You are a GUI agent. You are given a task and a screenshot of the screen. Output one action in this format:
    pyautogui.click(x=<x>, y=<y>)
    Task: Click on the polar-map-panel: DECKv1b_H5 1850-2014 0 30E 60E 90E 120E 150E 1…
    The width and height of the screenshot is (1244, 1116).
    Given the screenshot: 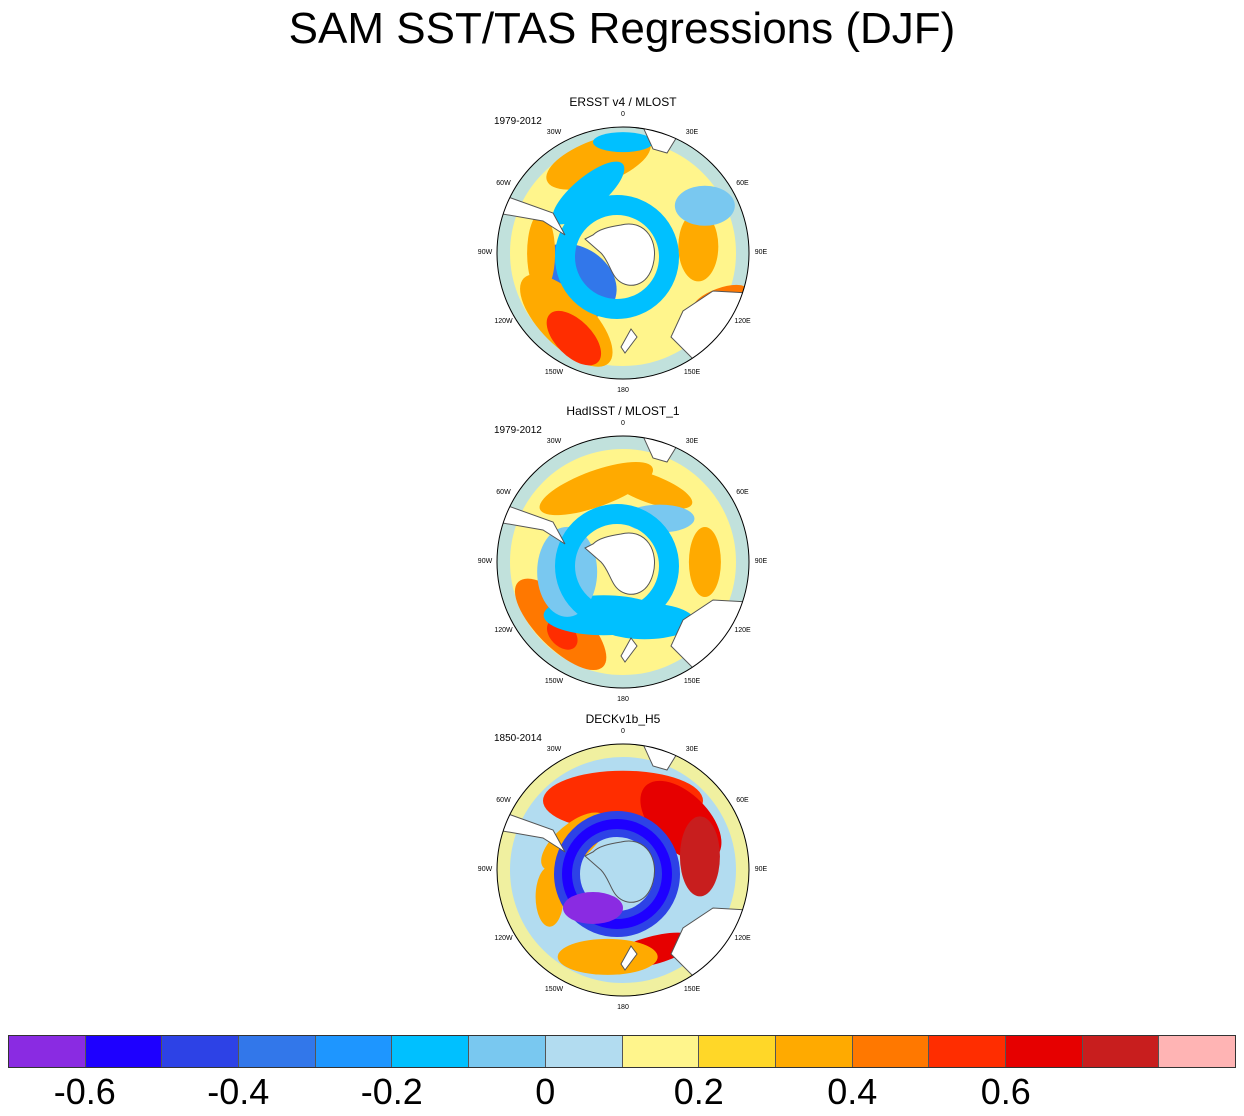 What is the action you would take?
    pyautogui.click(x=623, y=866)
    